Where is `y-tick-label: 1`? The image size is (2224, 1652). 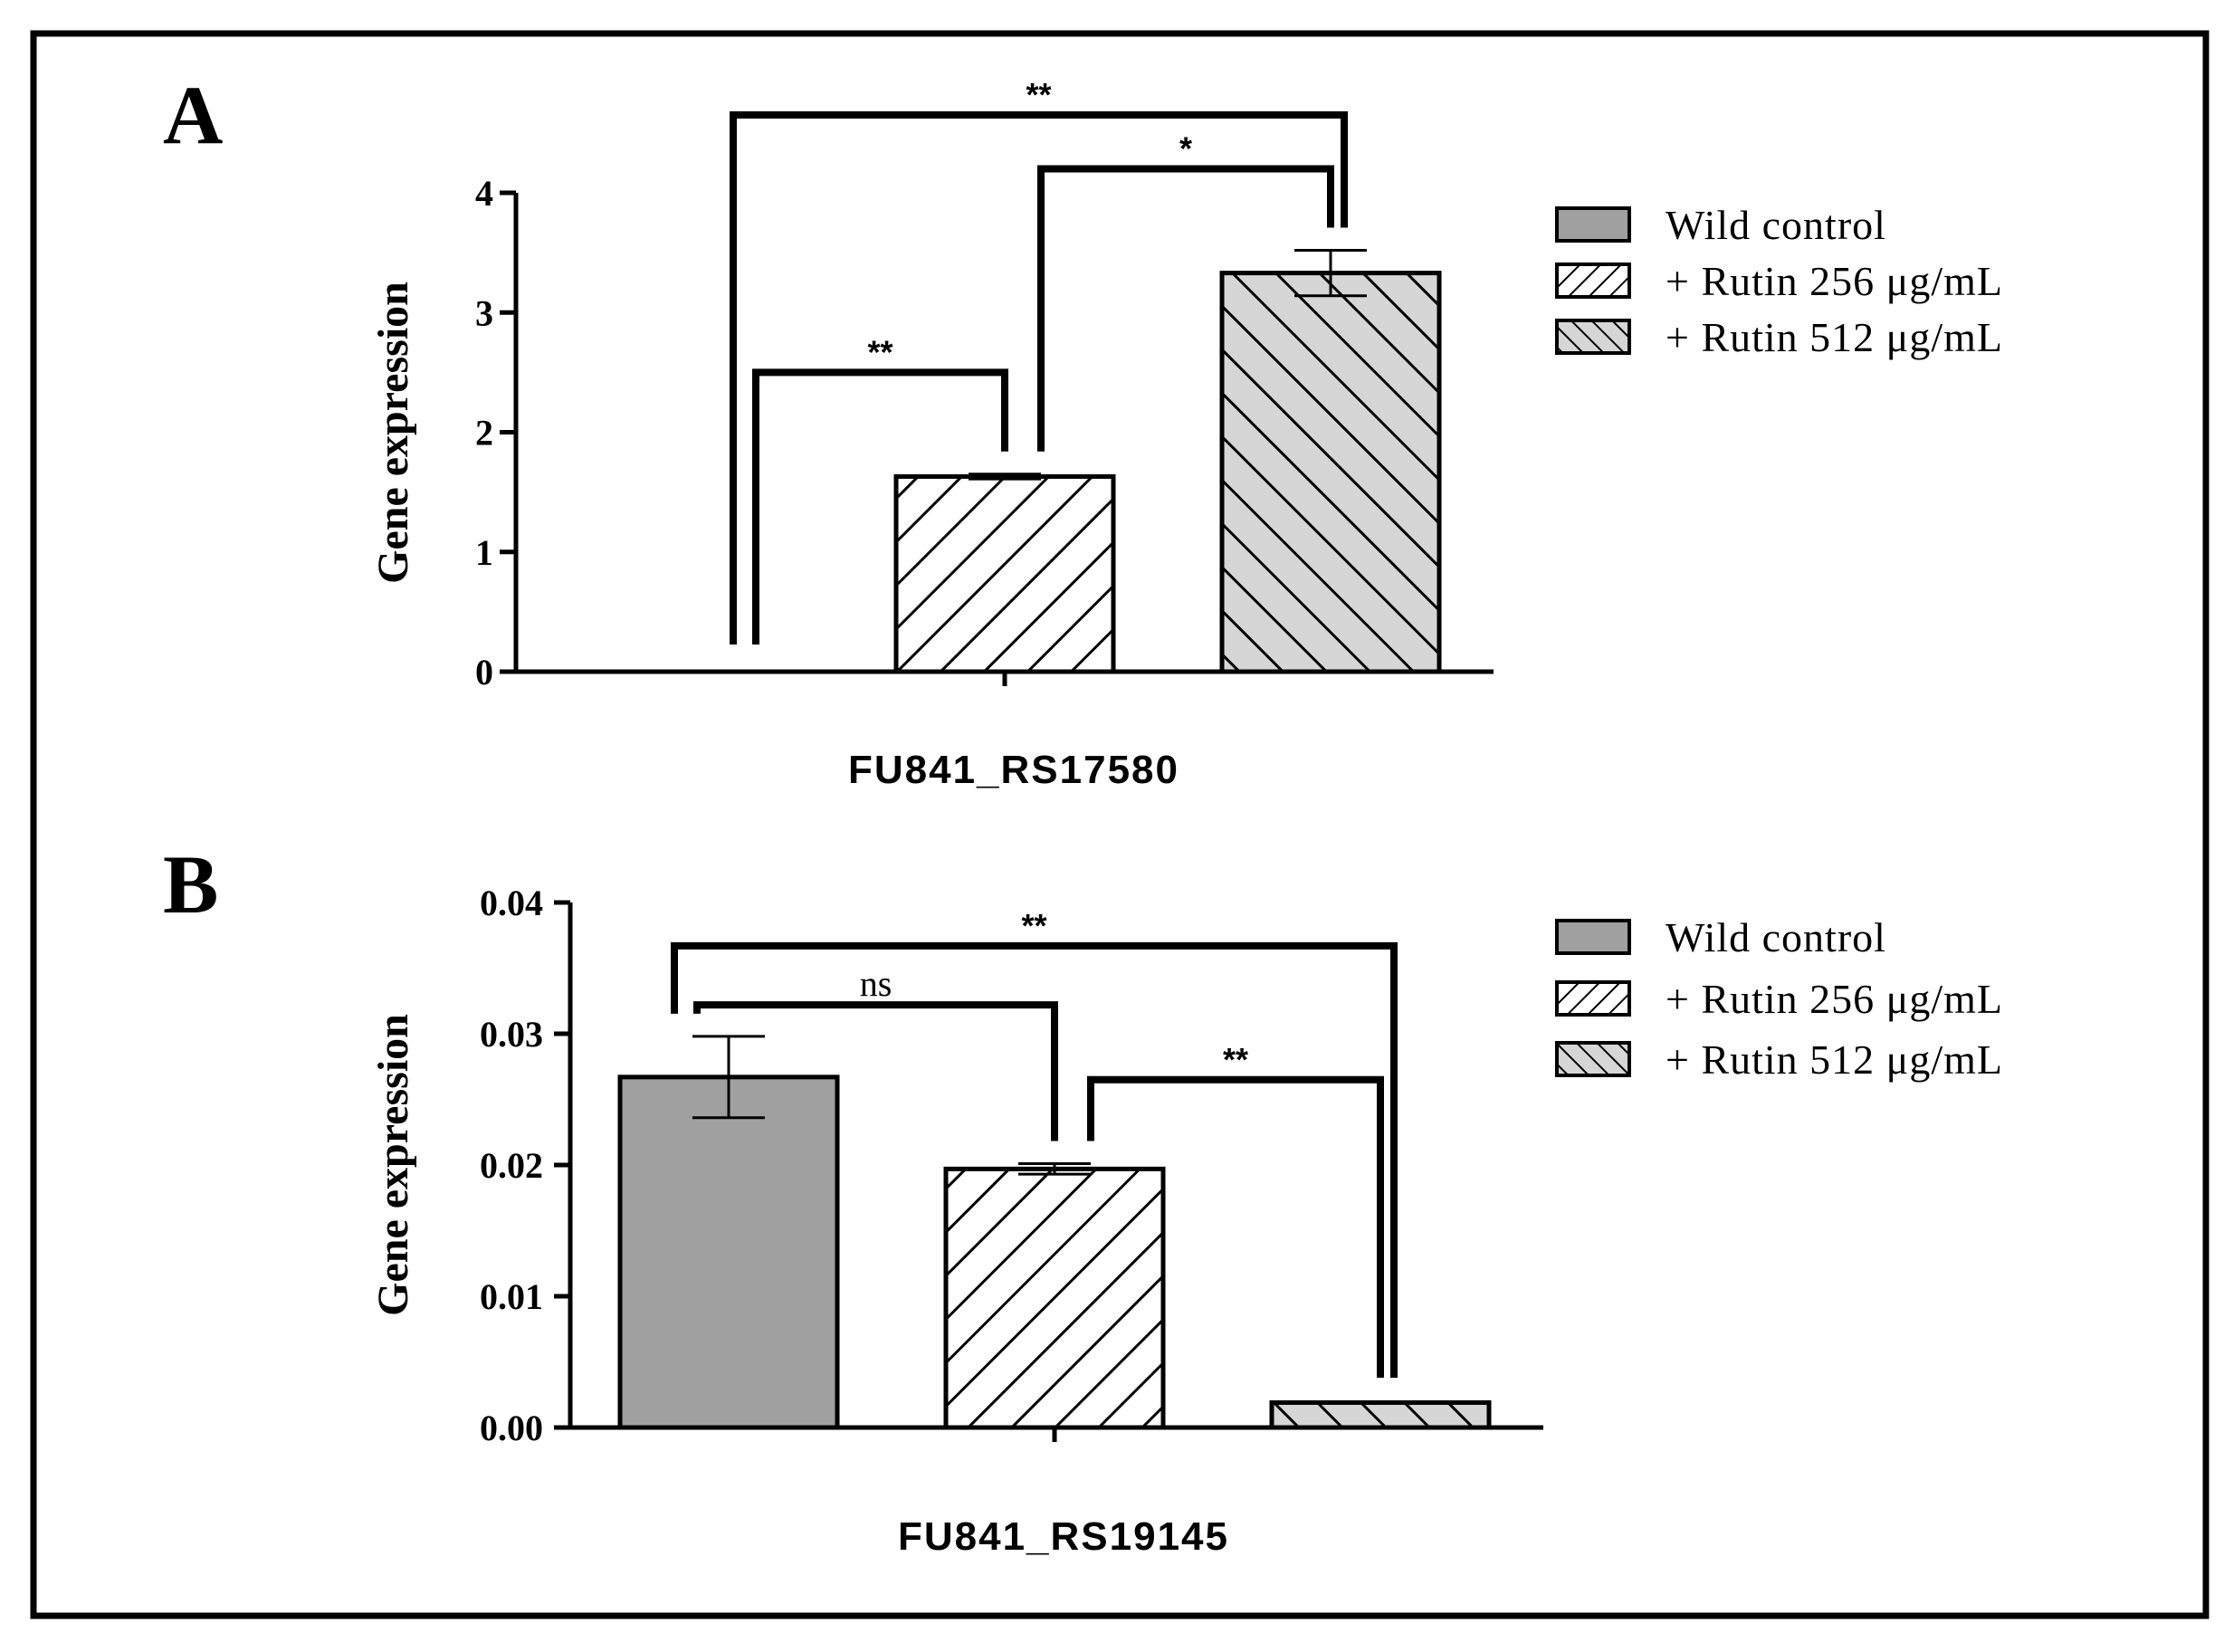 y-tick-label: 1 is located at coordinates (484, 552).